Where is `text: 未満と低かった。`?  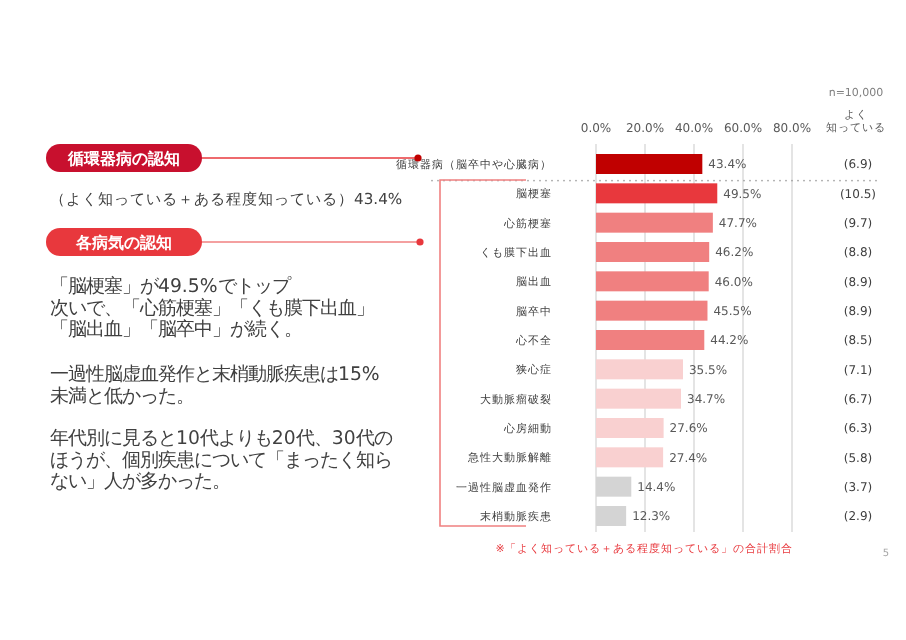 text: 未満と低かった。 is located at coordinates (122, 396).